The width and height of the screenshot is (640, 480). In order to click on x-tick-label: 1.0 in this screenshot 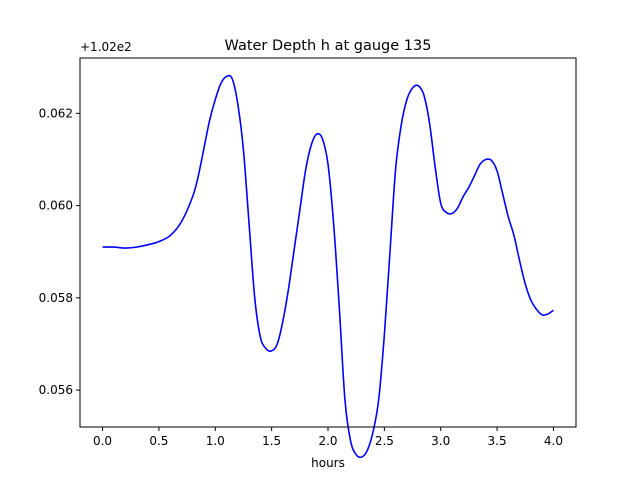, I will do `click(215, 441)`.